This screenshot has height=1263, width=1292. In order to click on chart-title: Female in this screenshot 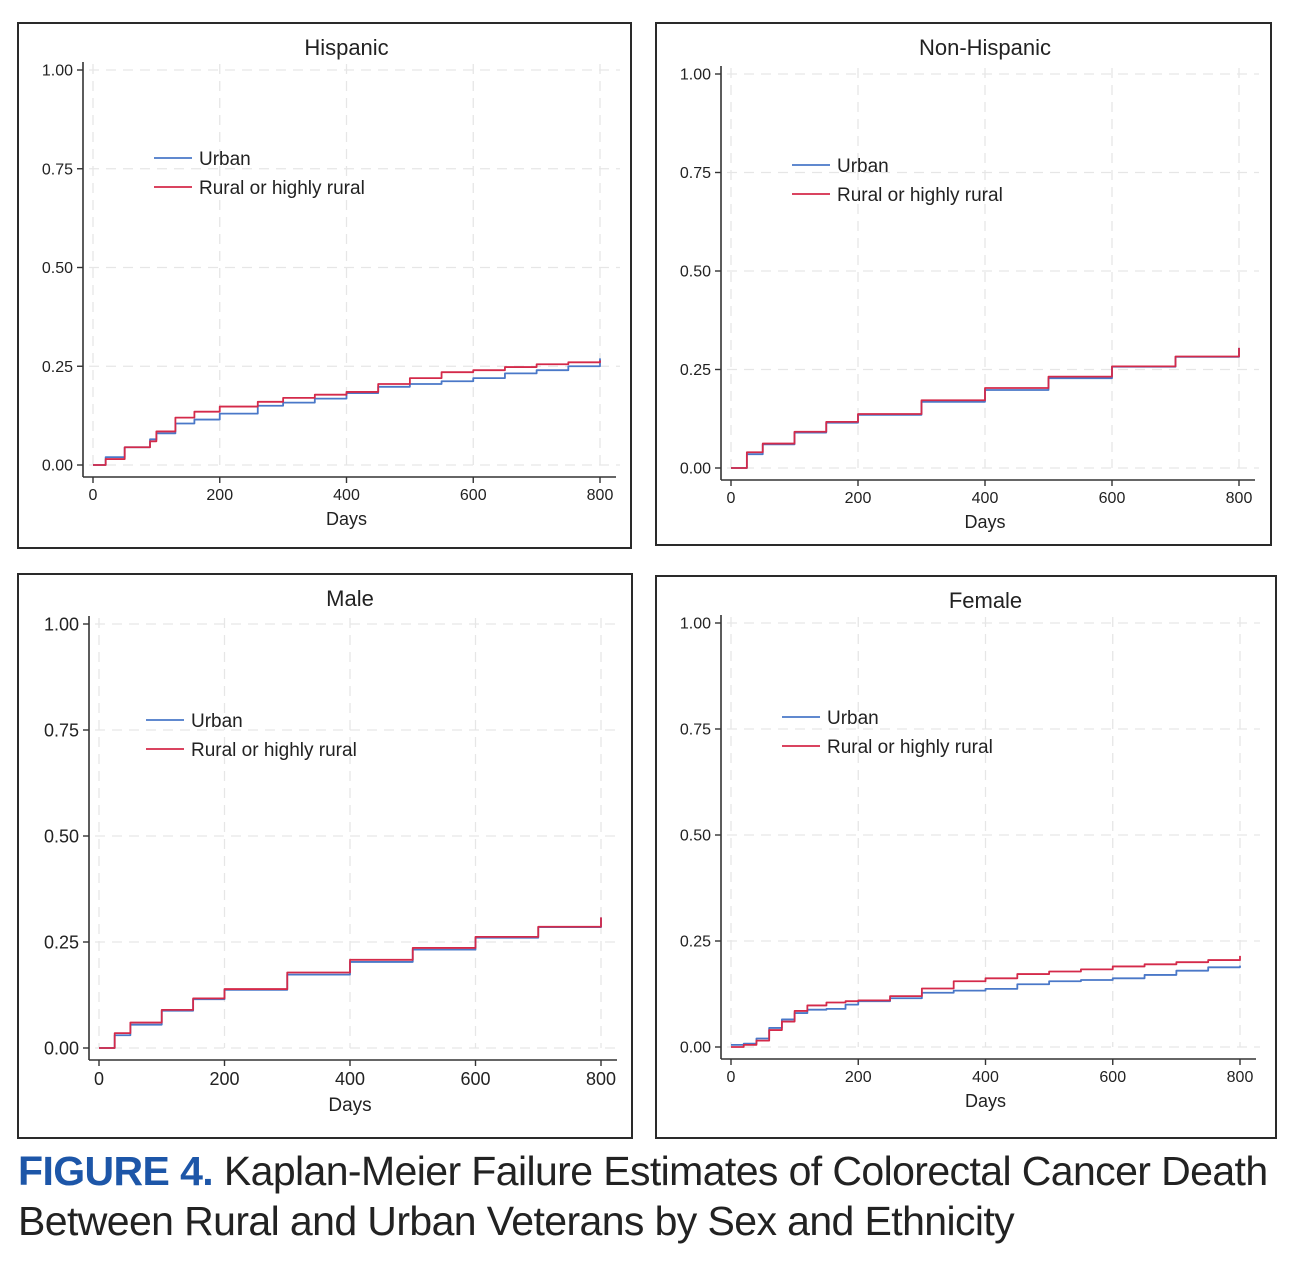, I will do `click(985, 600)`.